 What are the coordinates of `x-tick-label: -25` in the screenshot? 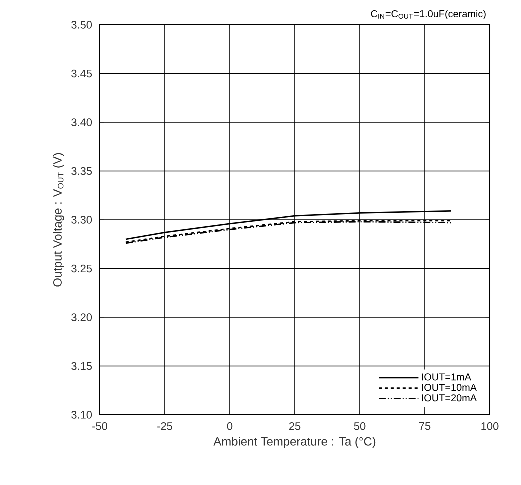 It's located at (165, 426).